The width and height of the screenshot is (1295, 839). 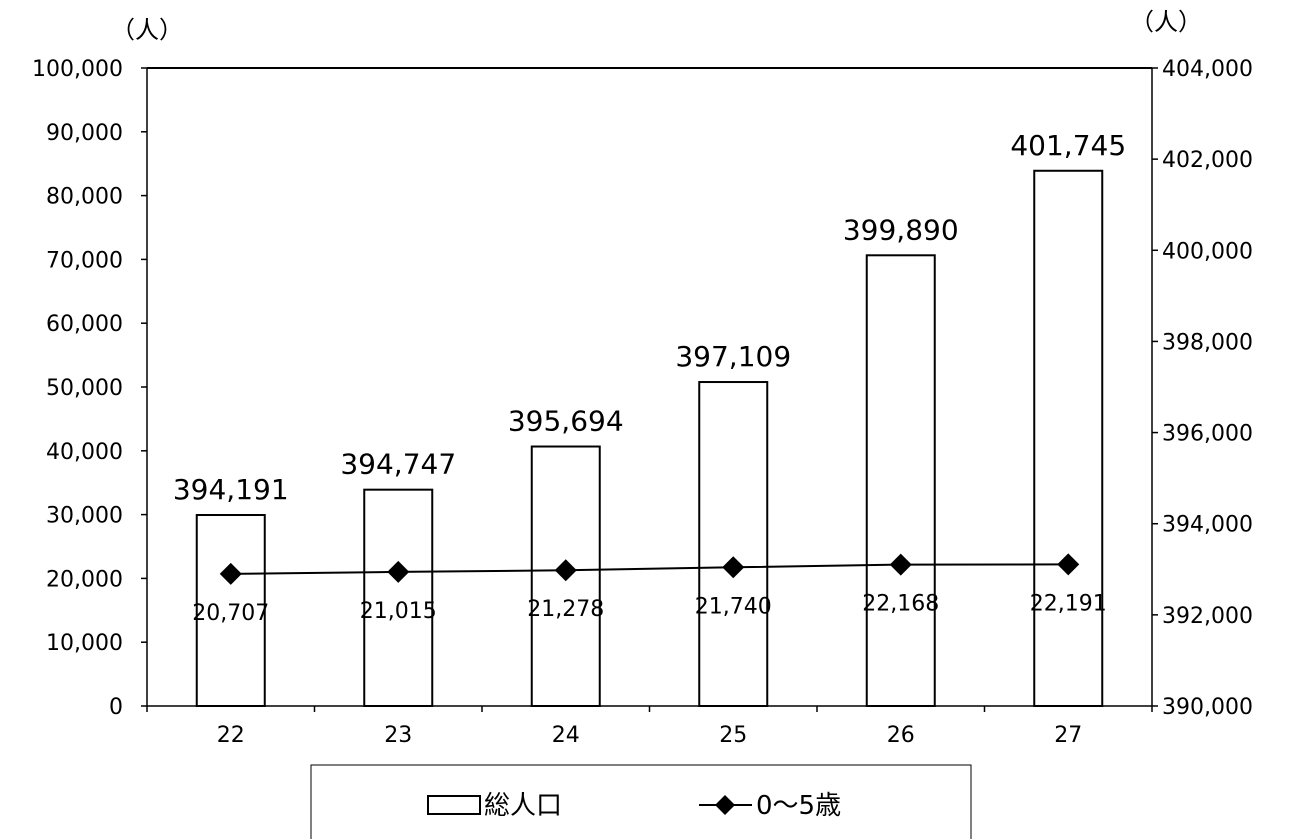 I want to click on line-value-label: 21,278, so click(x=565, y=609).